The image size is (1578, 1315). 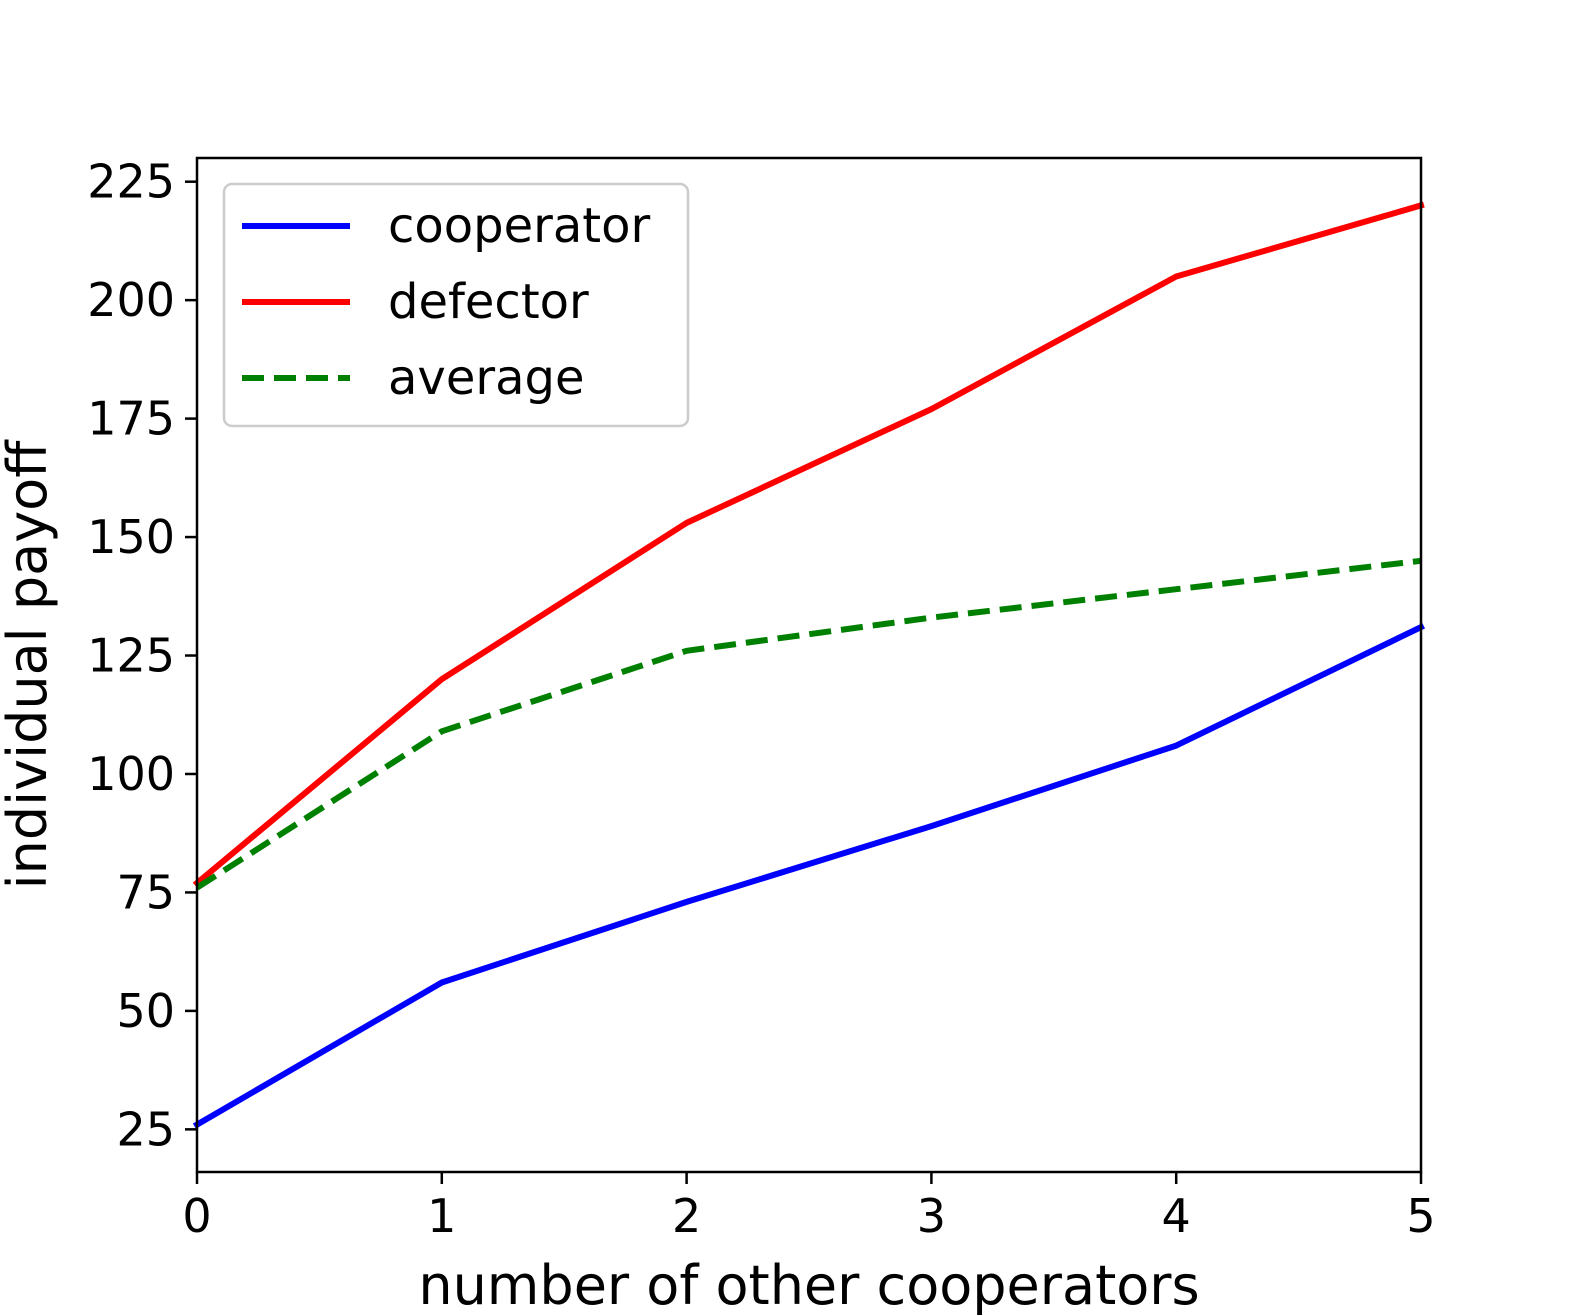 I want to click on y-tick-label: 200, so click(x=131, y=300).